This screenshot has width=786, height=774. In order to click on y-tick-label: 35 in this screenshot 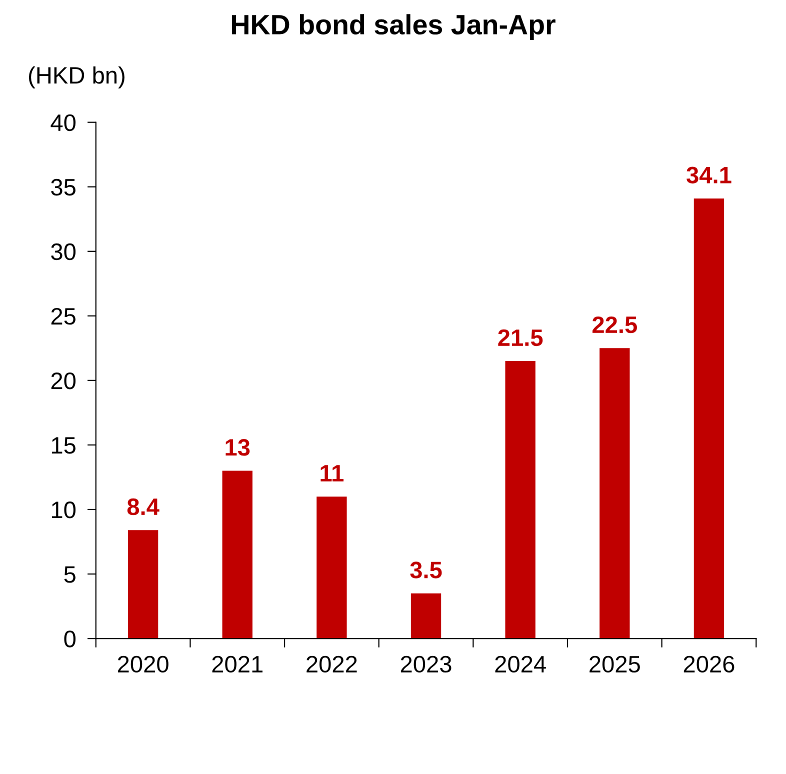, I will do `click(63, 187)`.